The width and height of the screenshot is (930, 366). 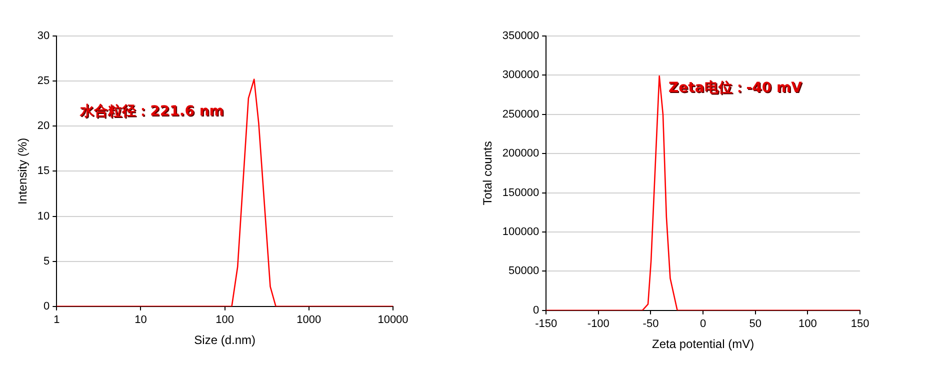 What do you see at coordinates (57, 320) in the screenshot?
I see `x-tick-label: 1` at bounding box center [57, 320].